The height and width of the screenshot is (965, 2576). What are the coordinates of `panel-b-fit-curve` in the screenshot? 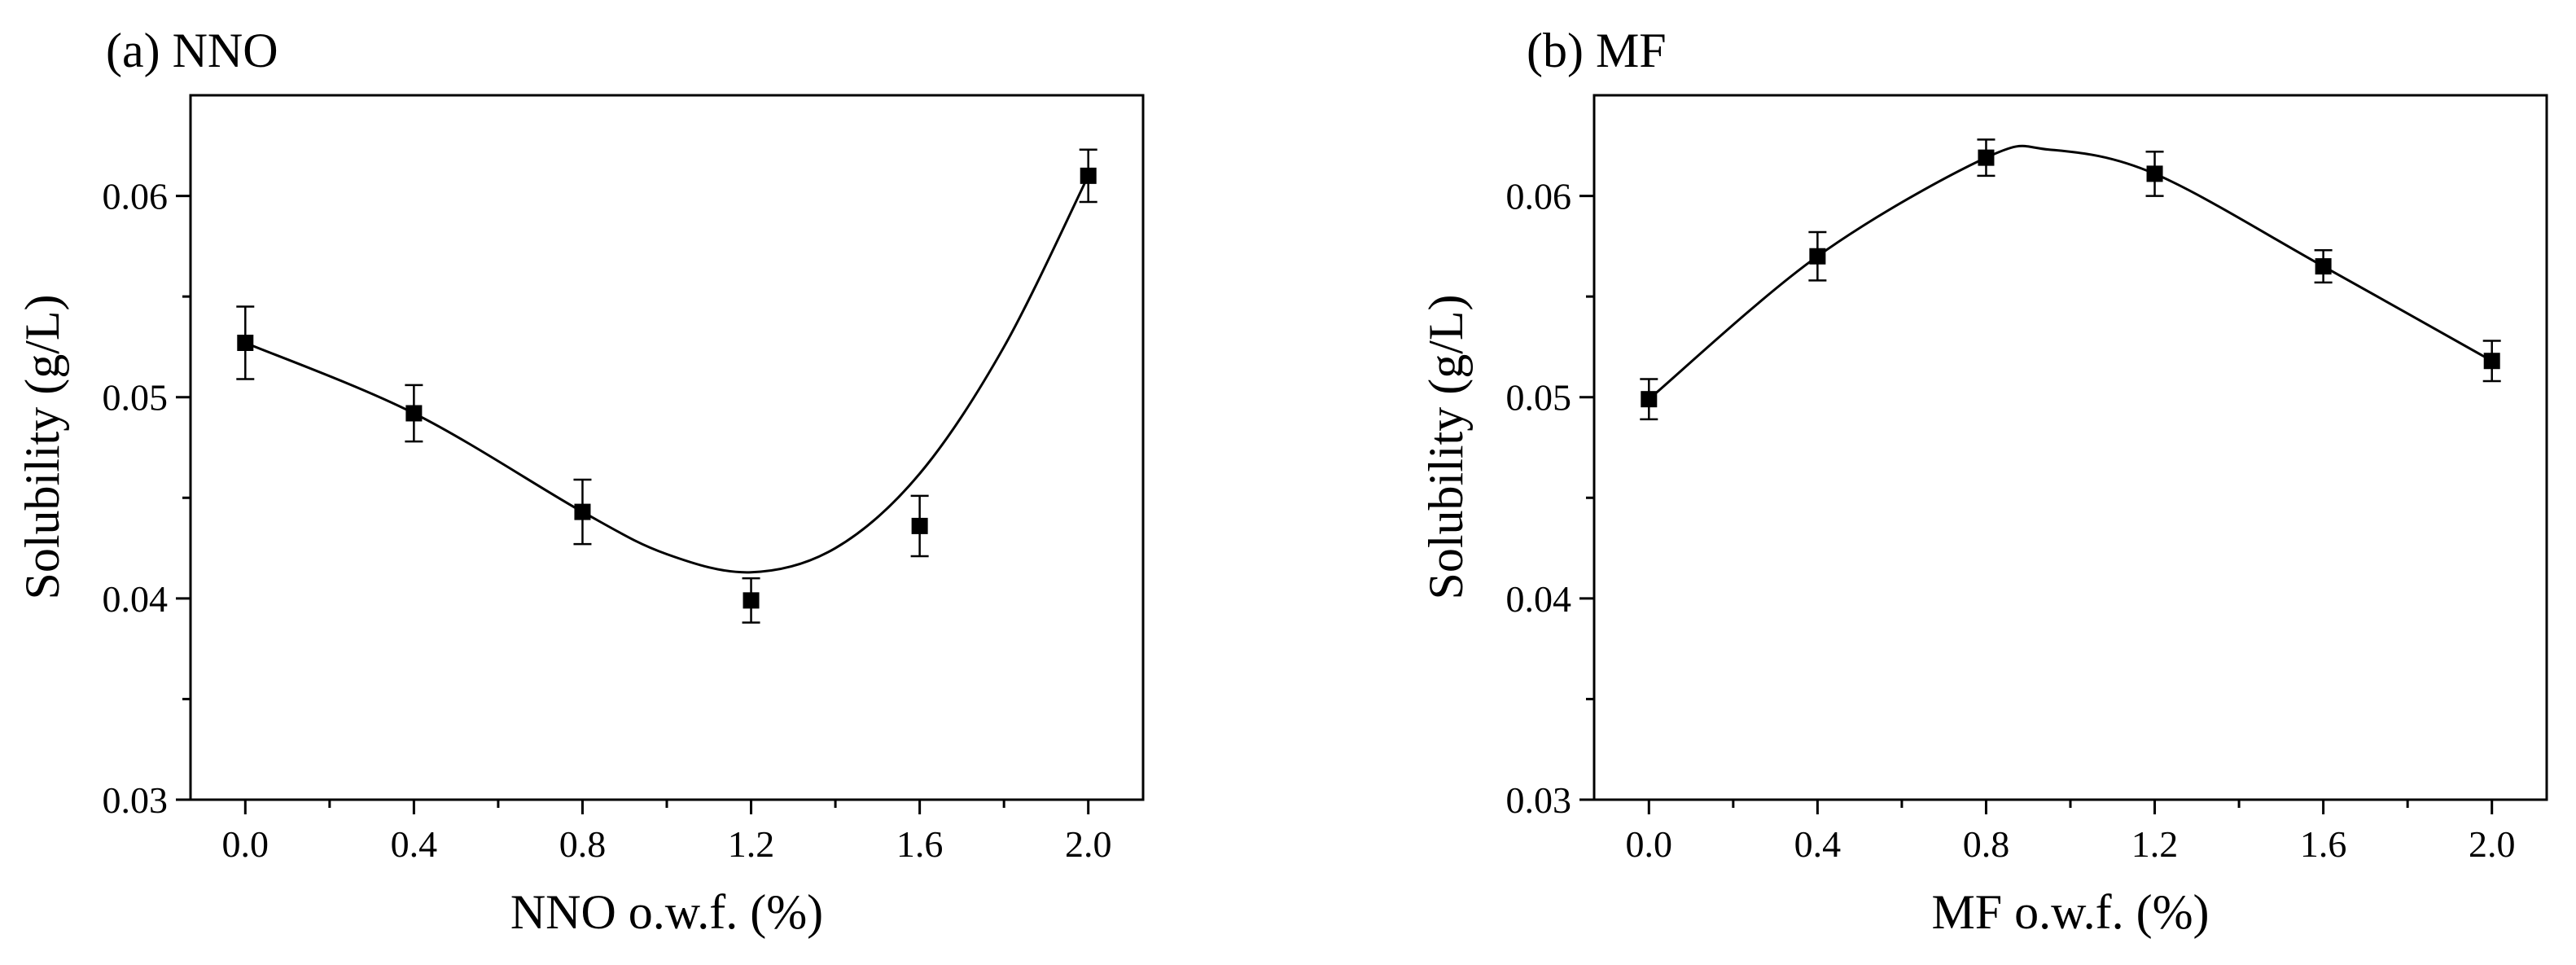 It's located at (2070, 272).